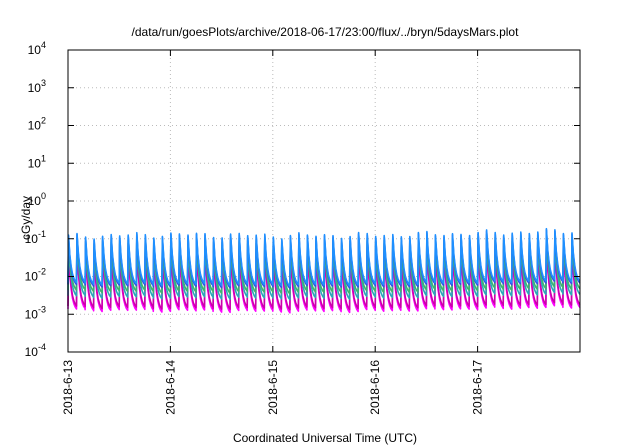 The image size is (640, 448). Describe the element at coordinates (26, 218) in the screenshot. I see `y-axis-label: cGy/day` at that location.